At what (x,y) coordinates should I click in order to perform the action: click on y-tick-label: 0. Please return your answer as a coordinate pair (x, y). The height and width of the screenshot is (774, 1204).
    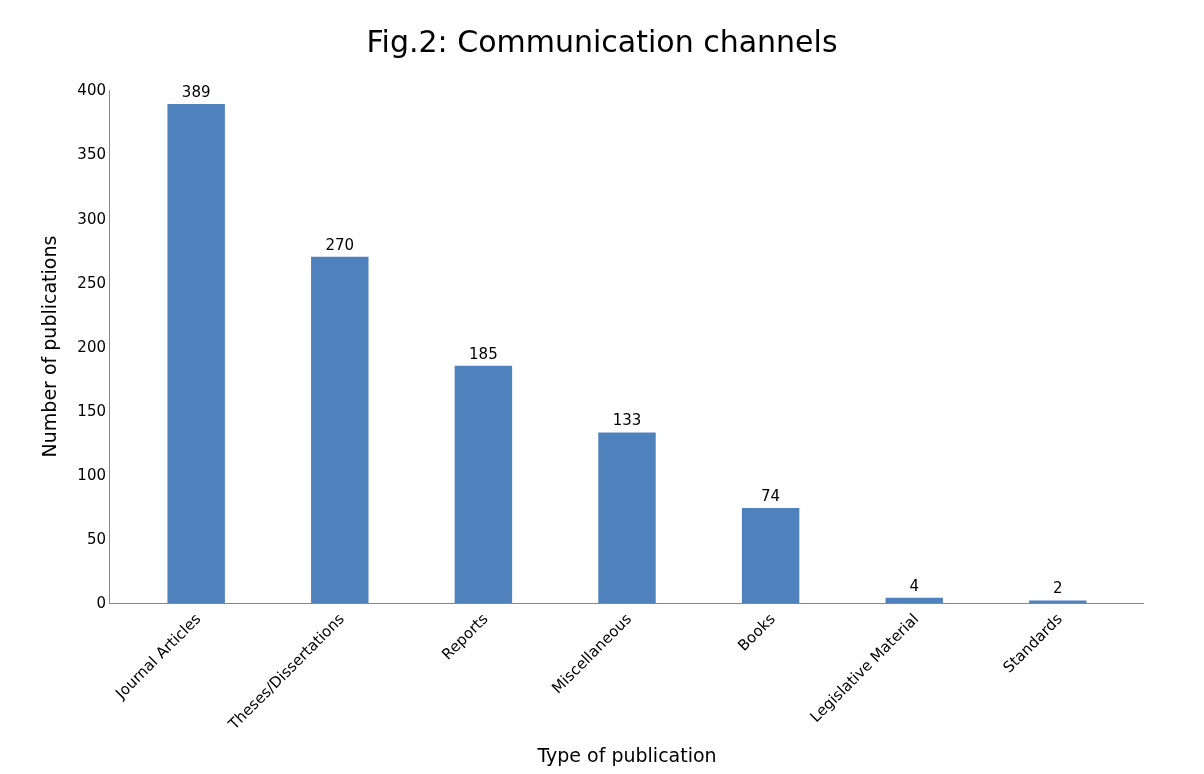
    Looking at the image, I should click on (101, 603).